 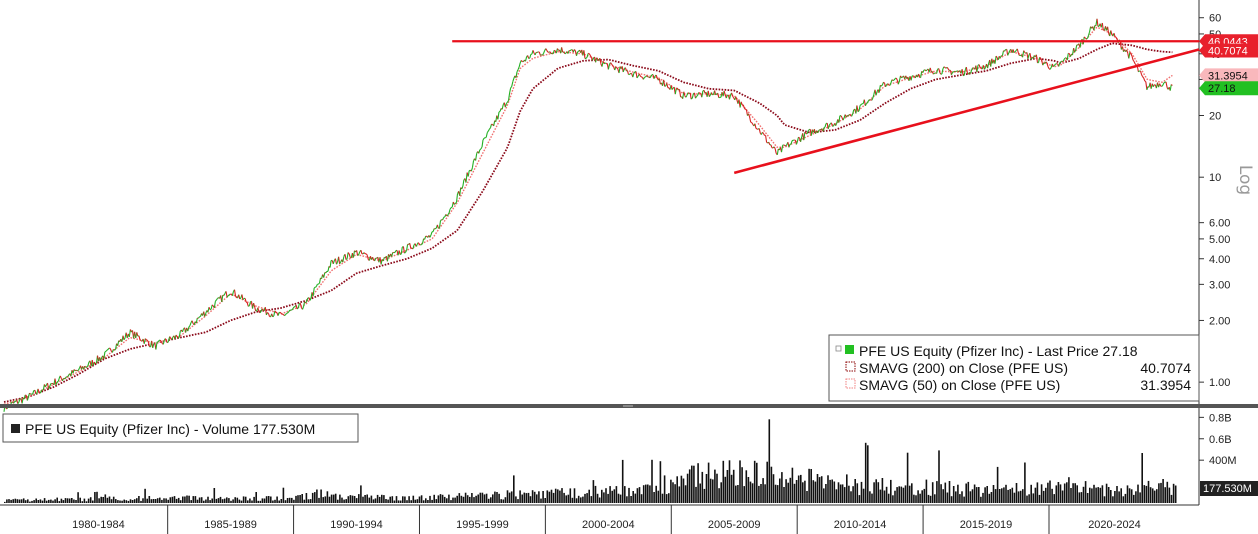 I want to click on volume-bars, so click(x=590, y=461).